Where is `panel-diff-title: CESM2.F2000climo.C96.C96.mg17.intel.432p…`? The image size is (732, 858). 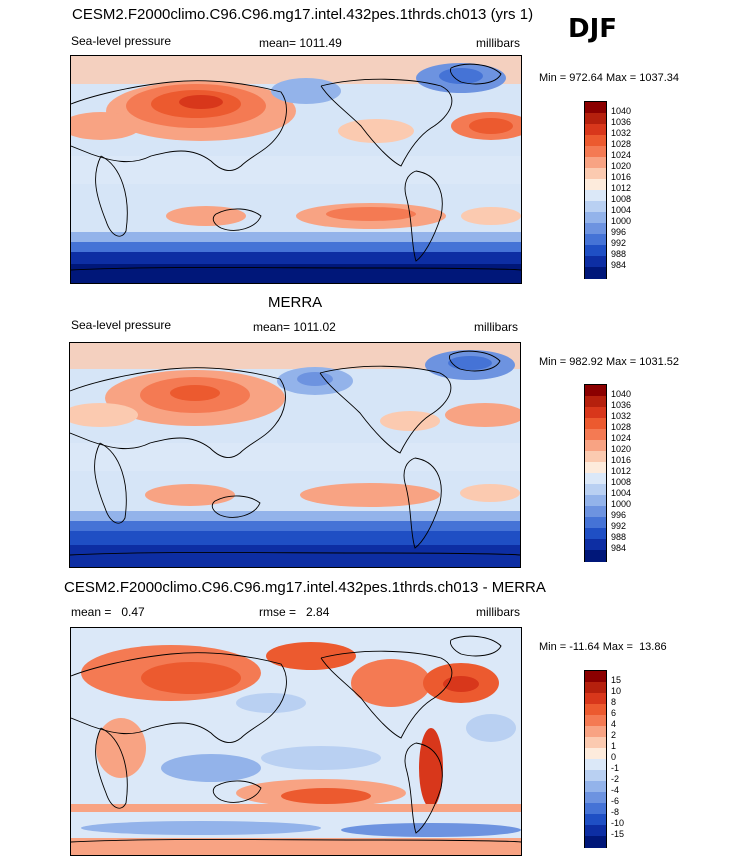
panel-diff-title: CESM2.F2000climo.C96.C96.mg17.intel.432p… is located at coordinates (305, 587).